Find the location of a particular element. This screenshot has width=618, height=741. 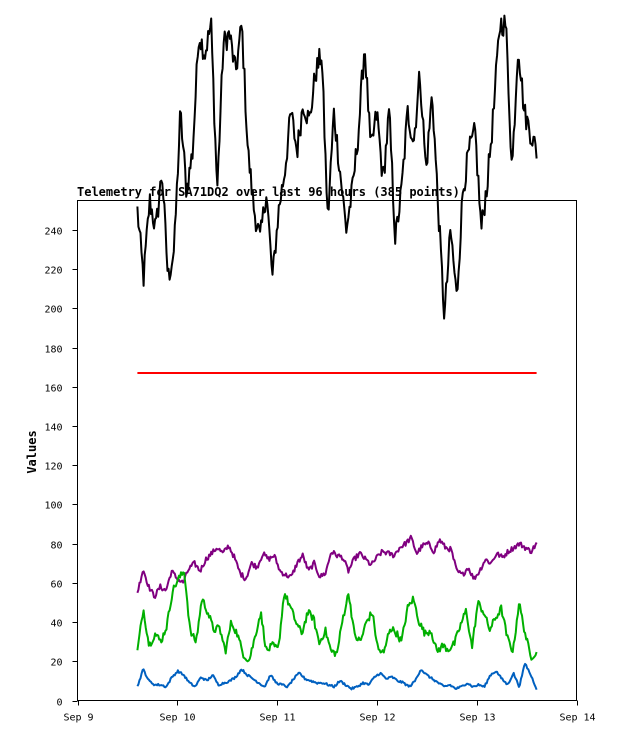

y-axis-label: Values is located at coordinates (32, 451).